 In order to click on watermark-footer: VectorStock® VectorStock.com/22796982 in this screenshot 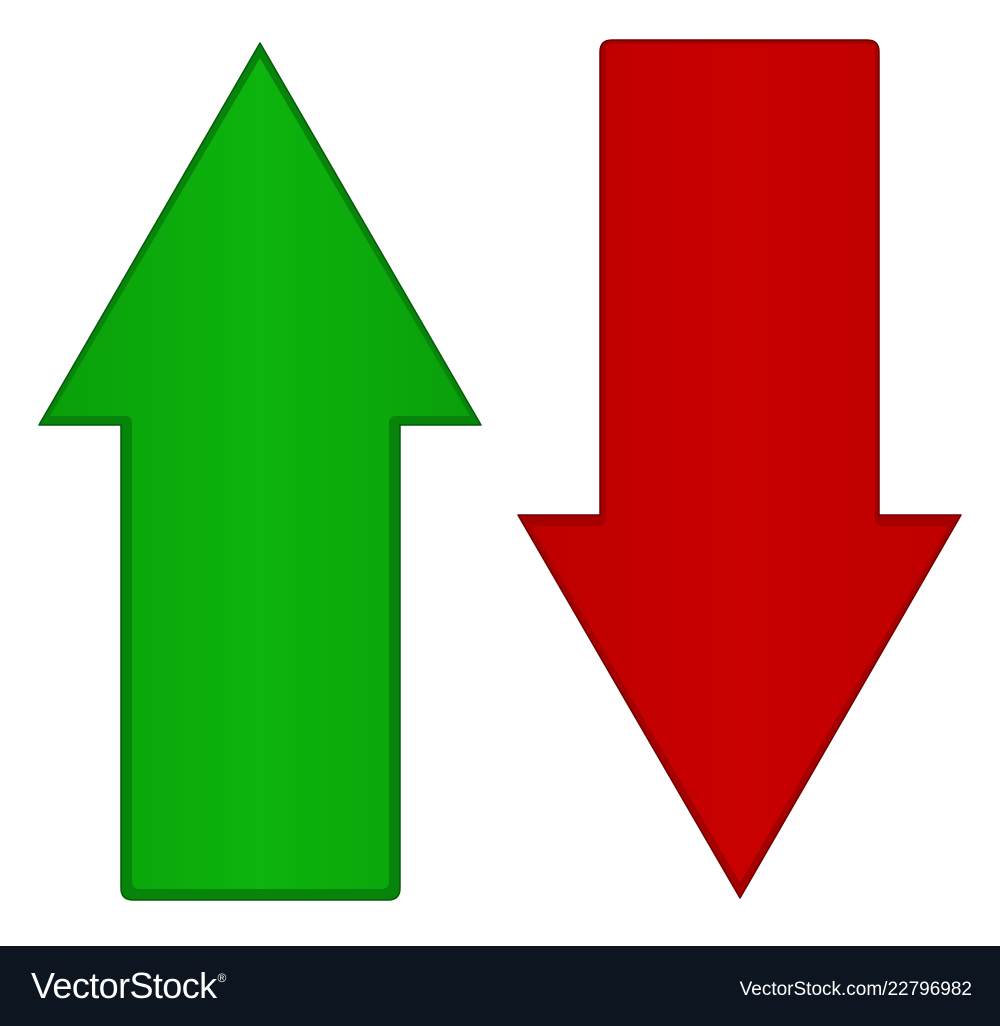, I will do `click(500, 986)`.